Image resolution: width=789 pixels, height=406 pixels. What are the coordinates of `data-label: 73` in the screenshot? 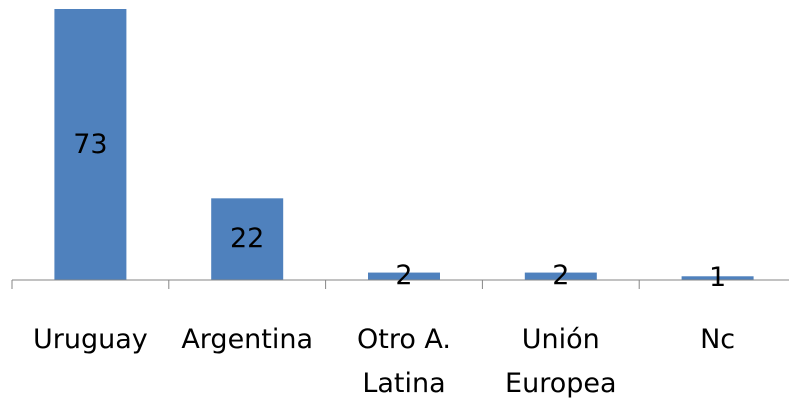 It's located at (90, 144).